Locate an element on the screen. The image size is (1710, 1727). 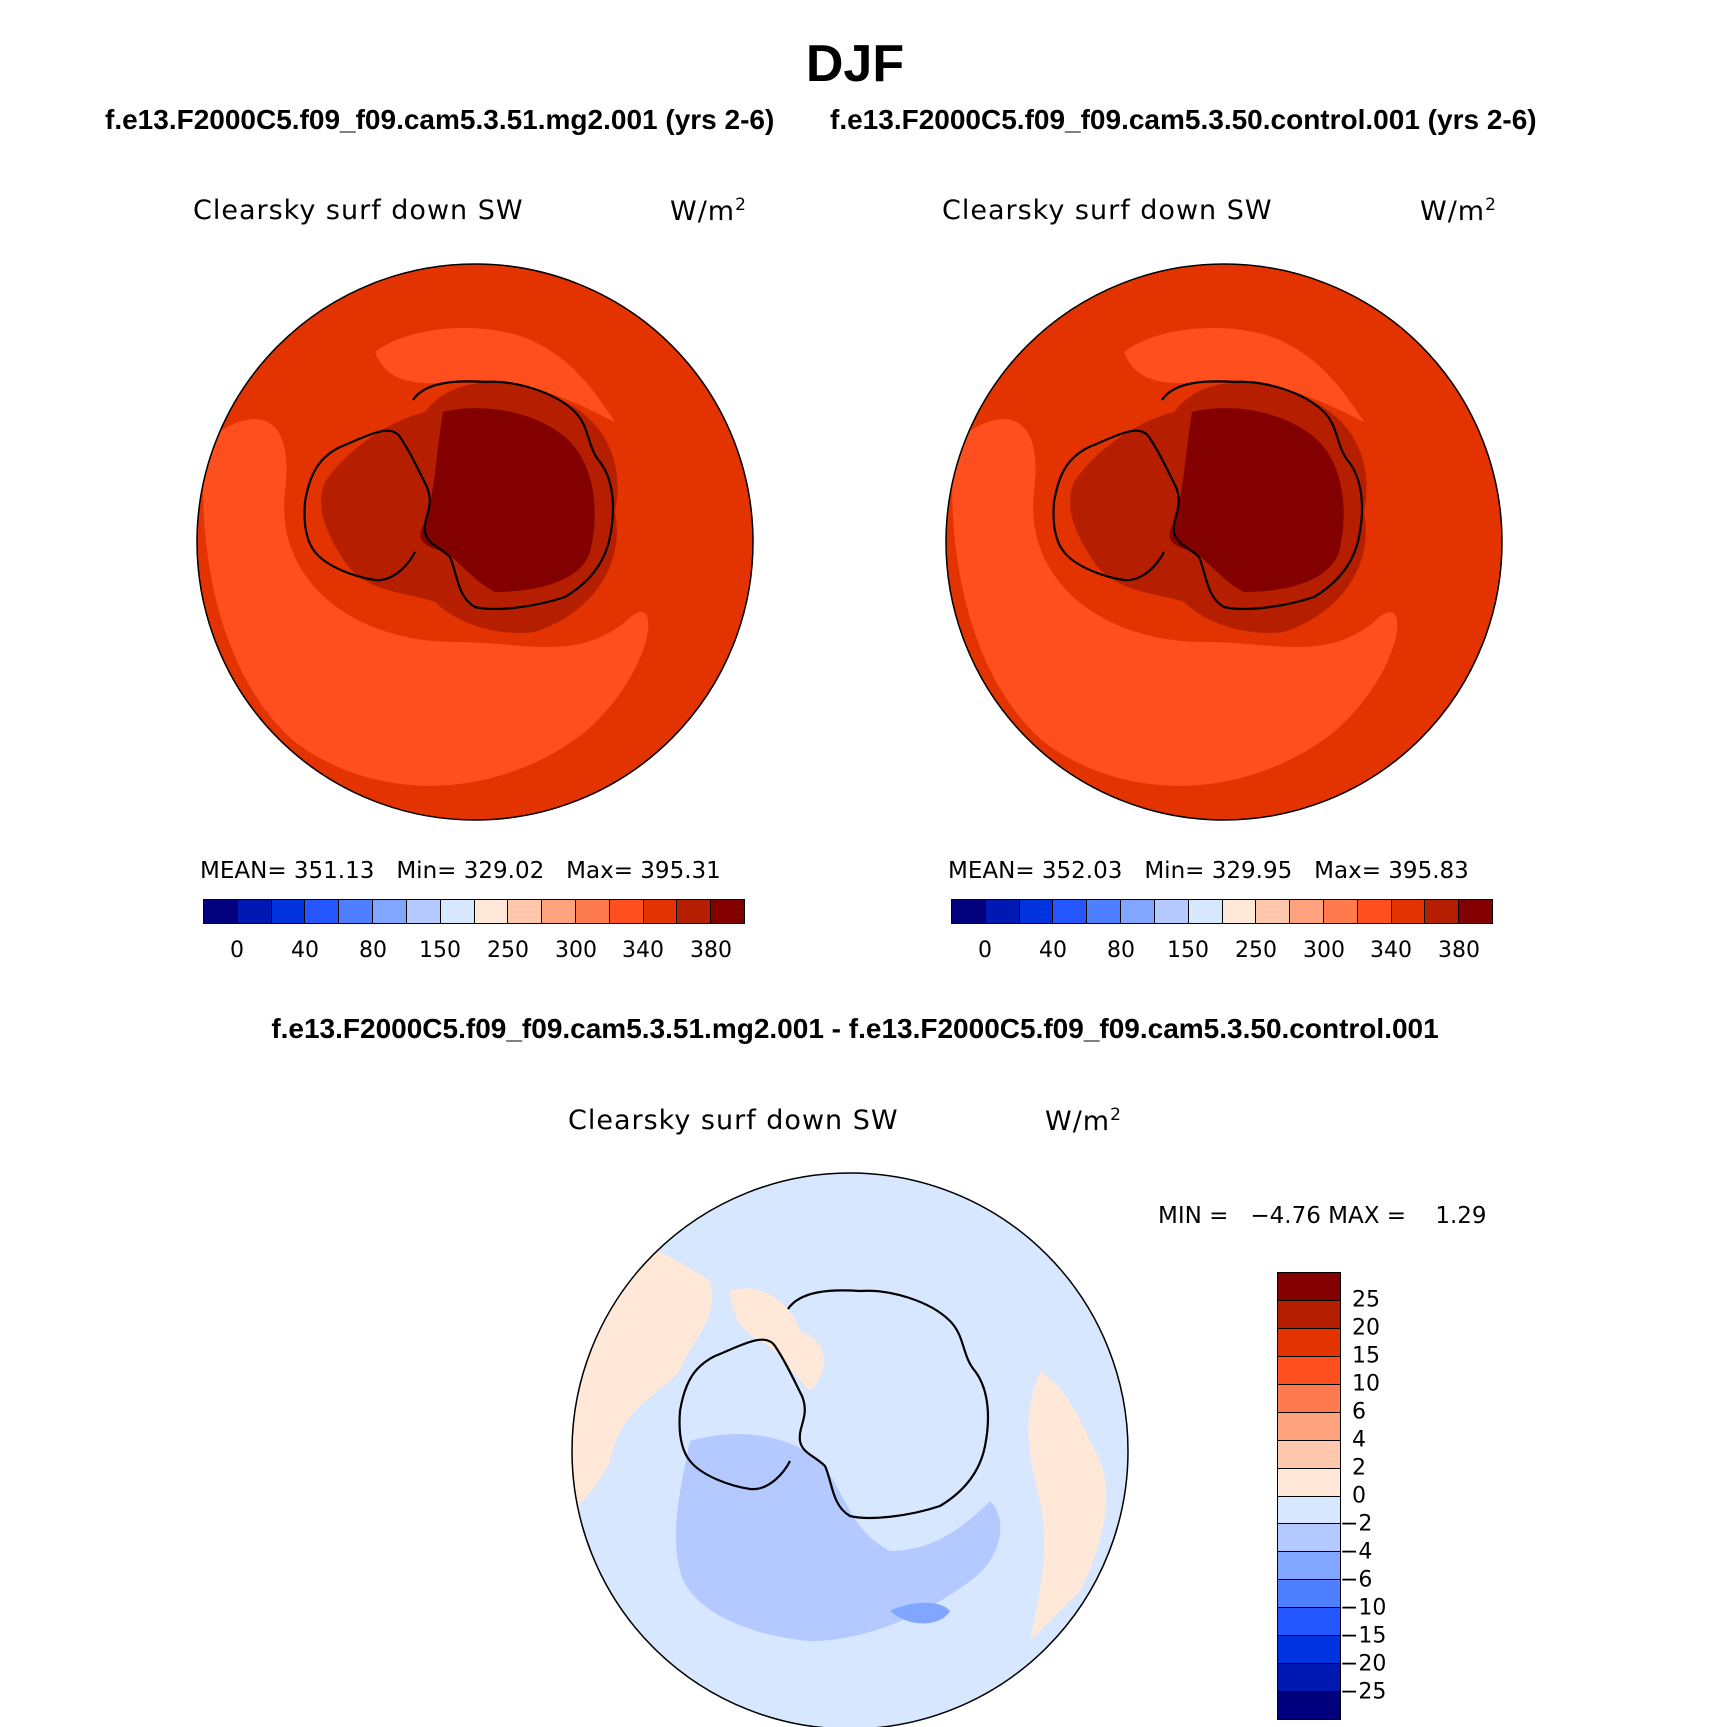
tick-label: −4 is located at coordinates (1356, 1552).